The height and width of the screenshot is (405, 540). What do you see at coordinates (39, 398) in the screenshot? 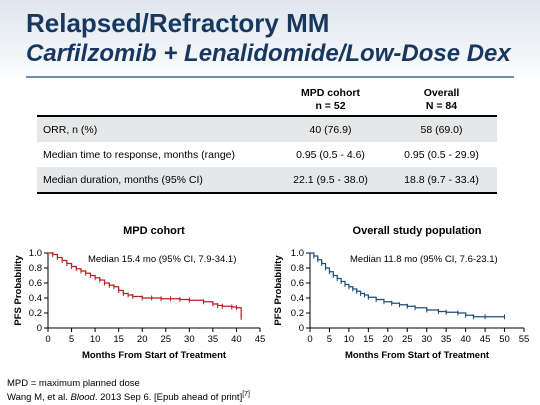
I see `citation-authors: Wang M, et al.` at bounding box center [39, 398].